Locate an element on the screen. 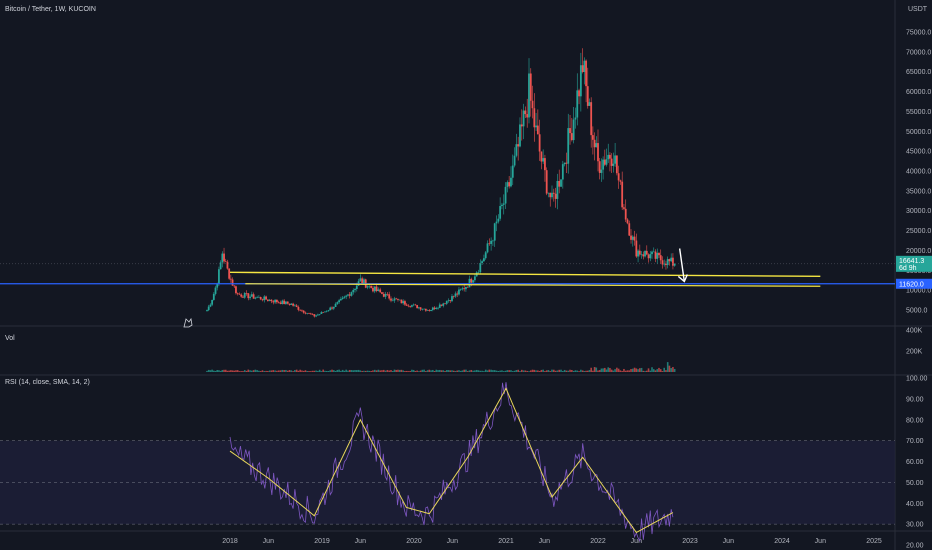 The width and height of the screenshot is (932, 550). down-arrow is located at coordinates (682, 265).